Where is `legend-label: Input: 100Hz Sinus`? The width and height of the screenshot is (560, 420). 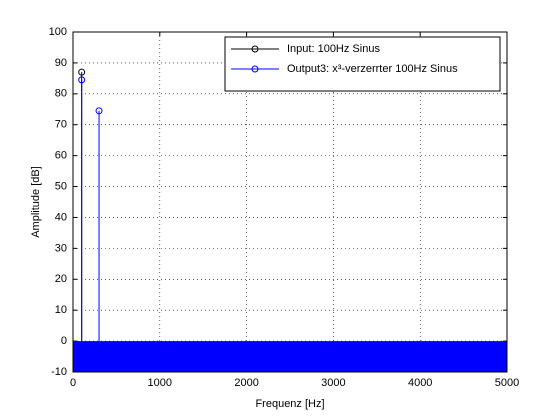 legend-label: Input: 100Hz Sinus is located at coordinates (333, 49).